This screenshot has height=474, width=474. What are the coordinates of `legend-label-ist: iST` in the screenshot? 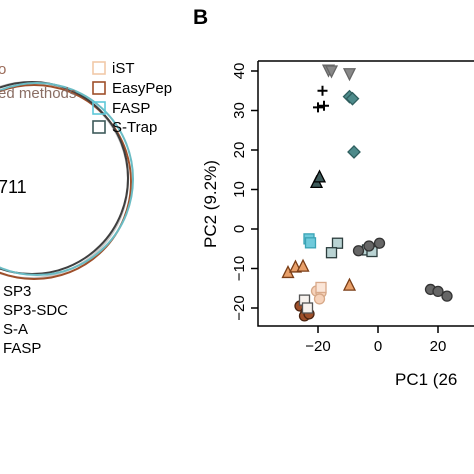 It's located at (123, 68).